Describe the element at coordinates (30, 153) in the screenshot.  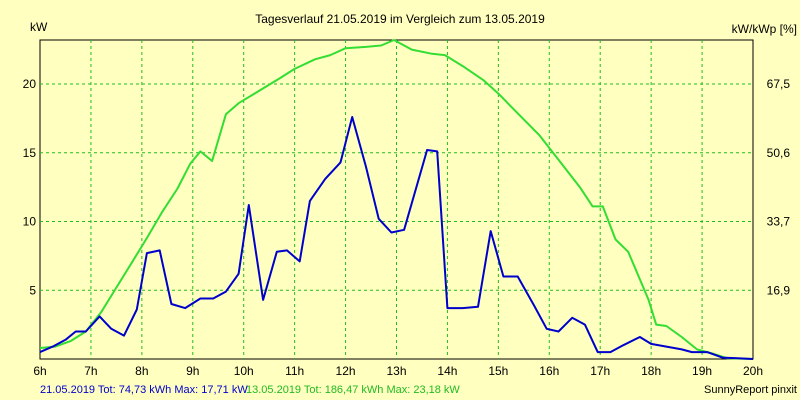
I see `y-tick-label-left: 15` at that location.